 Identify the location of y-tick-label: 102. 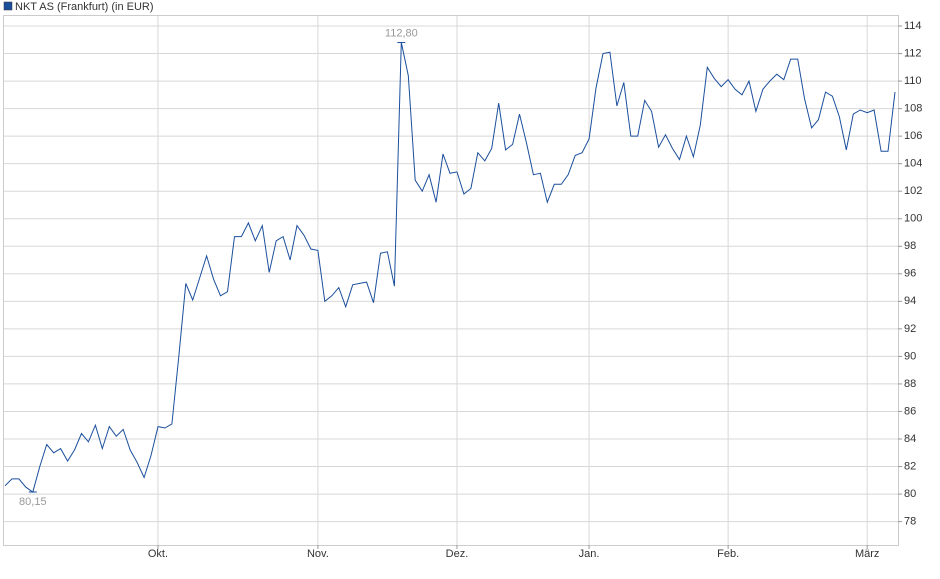
(913, 191).